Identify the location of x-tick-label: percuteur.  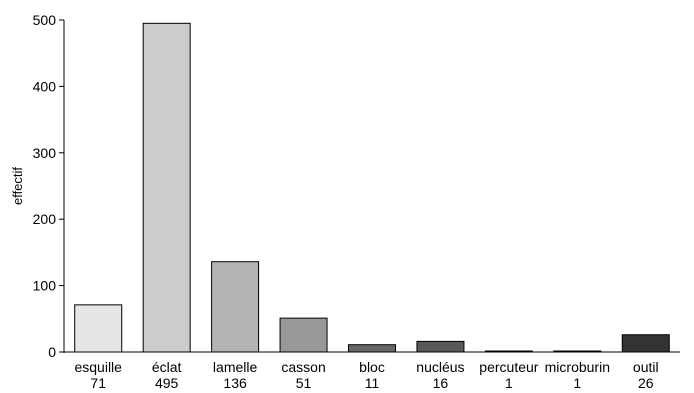
(508, 367).